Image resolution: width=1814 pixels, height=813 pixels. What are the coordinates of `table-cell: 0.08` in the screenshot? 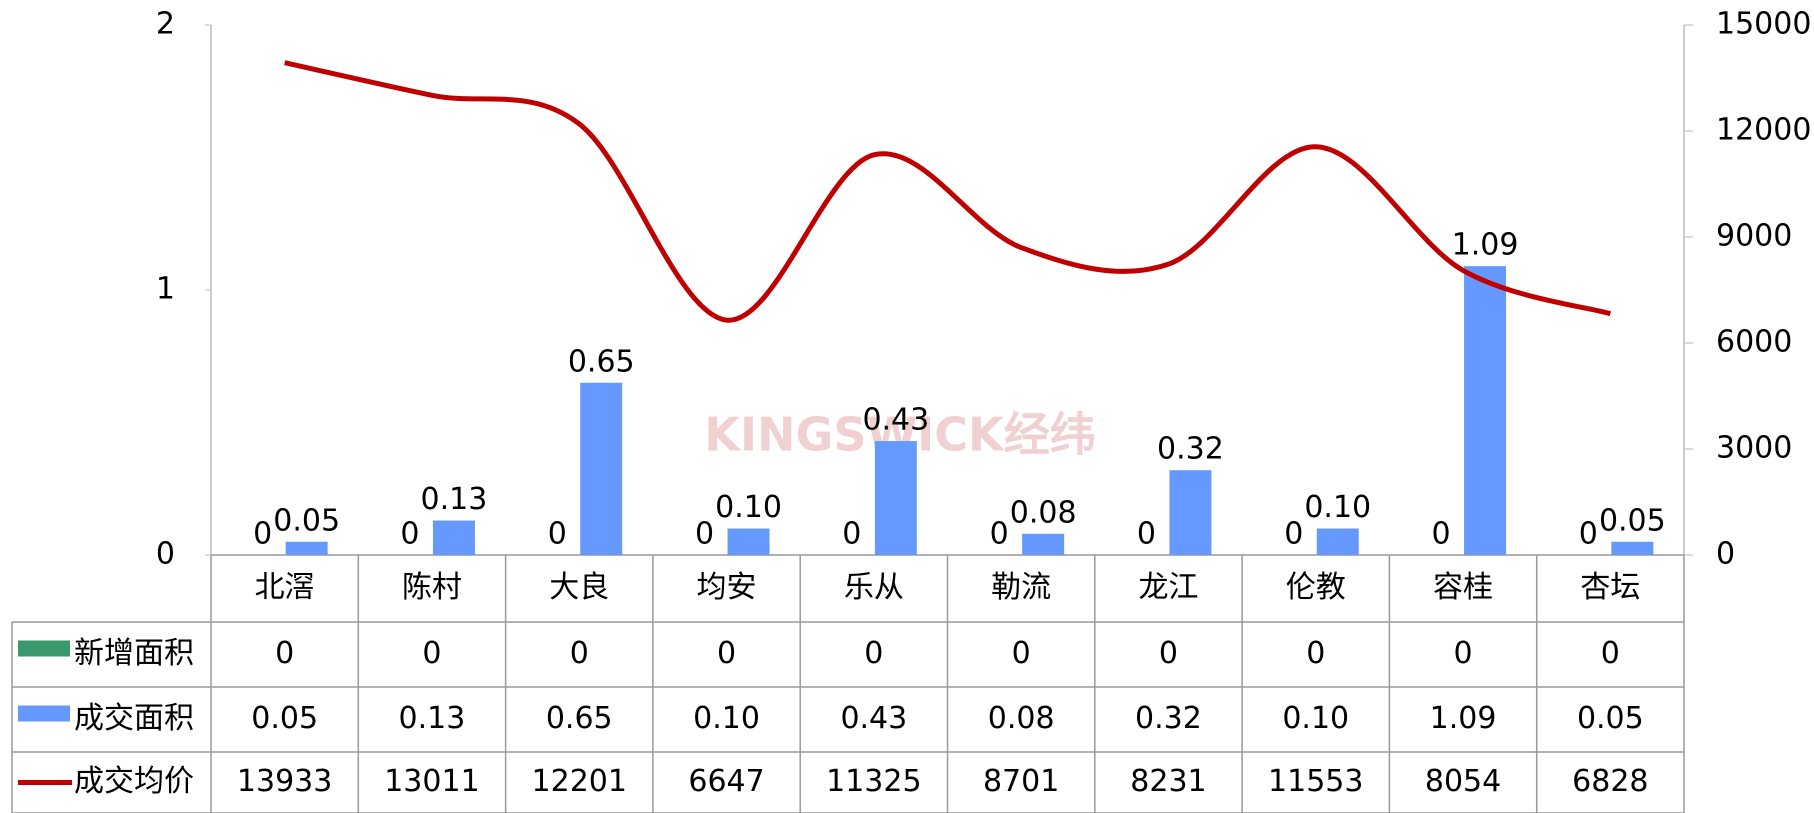 It's located at (1021, 718).